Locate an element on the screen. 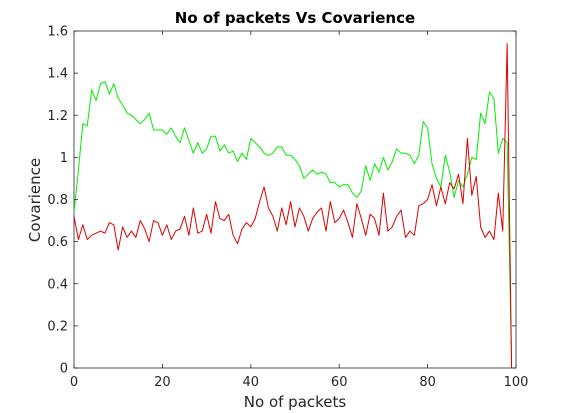  y-tick-label: 1 is located at coordinates (64, 158).